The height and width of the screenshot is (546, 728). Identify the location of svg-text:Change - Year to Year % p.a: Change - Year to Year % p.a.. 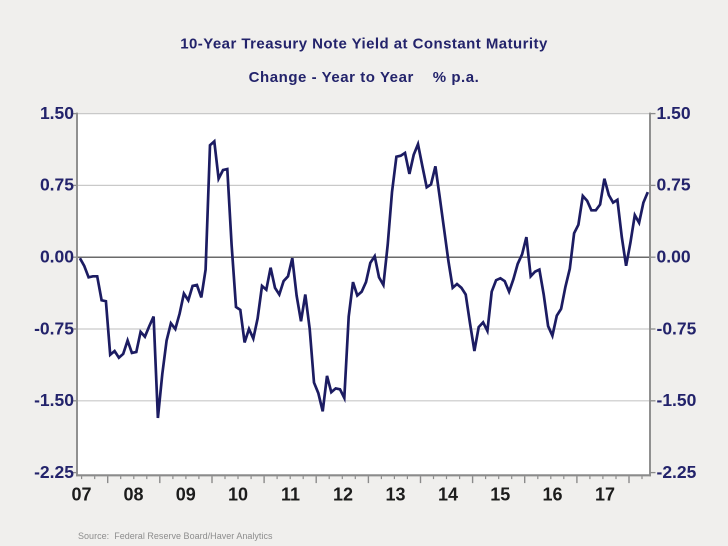
(364, 77).